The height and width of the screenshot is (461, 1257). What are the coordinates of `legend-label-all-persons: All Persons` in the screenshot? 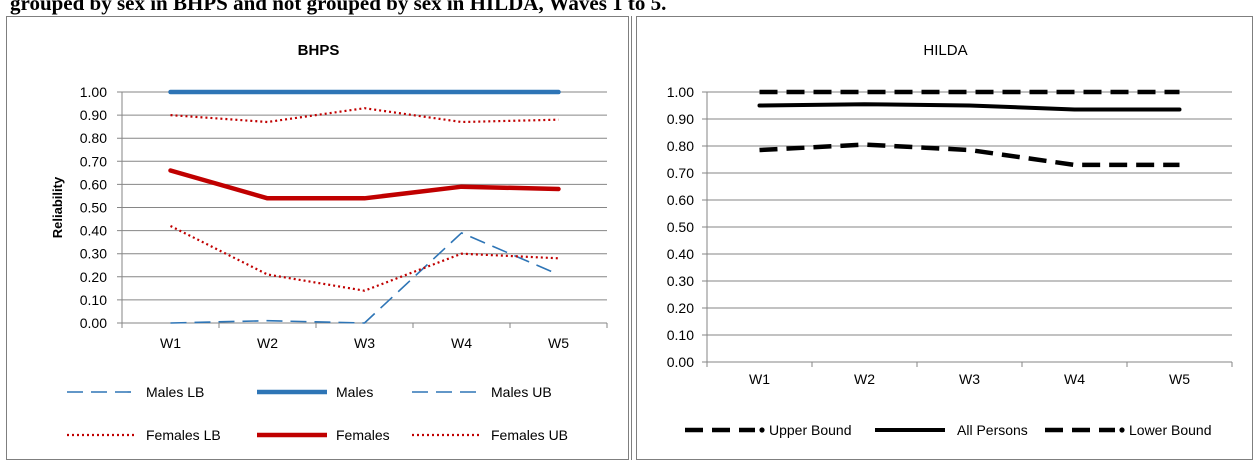 It's located at (992, 430).